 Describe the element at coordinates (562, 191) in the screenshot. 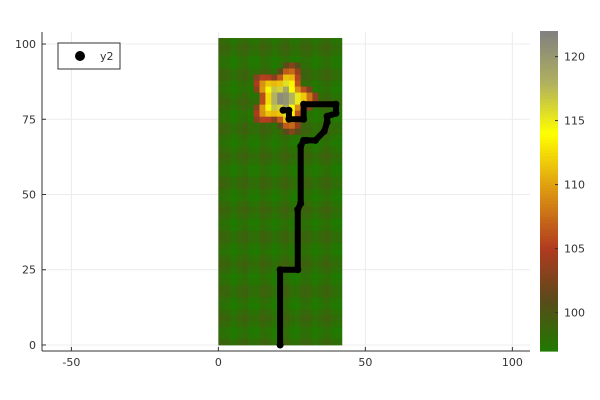

I see `colorbar: 100 105 110 115 120` at that location.